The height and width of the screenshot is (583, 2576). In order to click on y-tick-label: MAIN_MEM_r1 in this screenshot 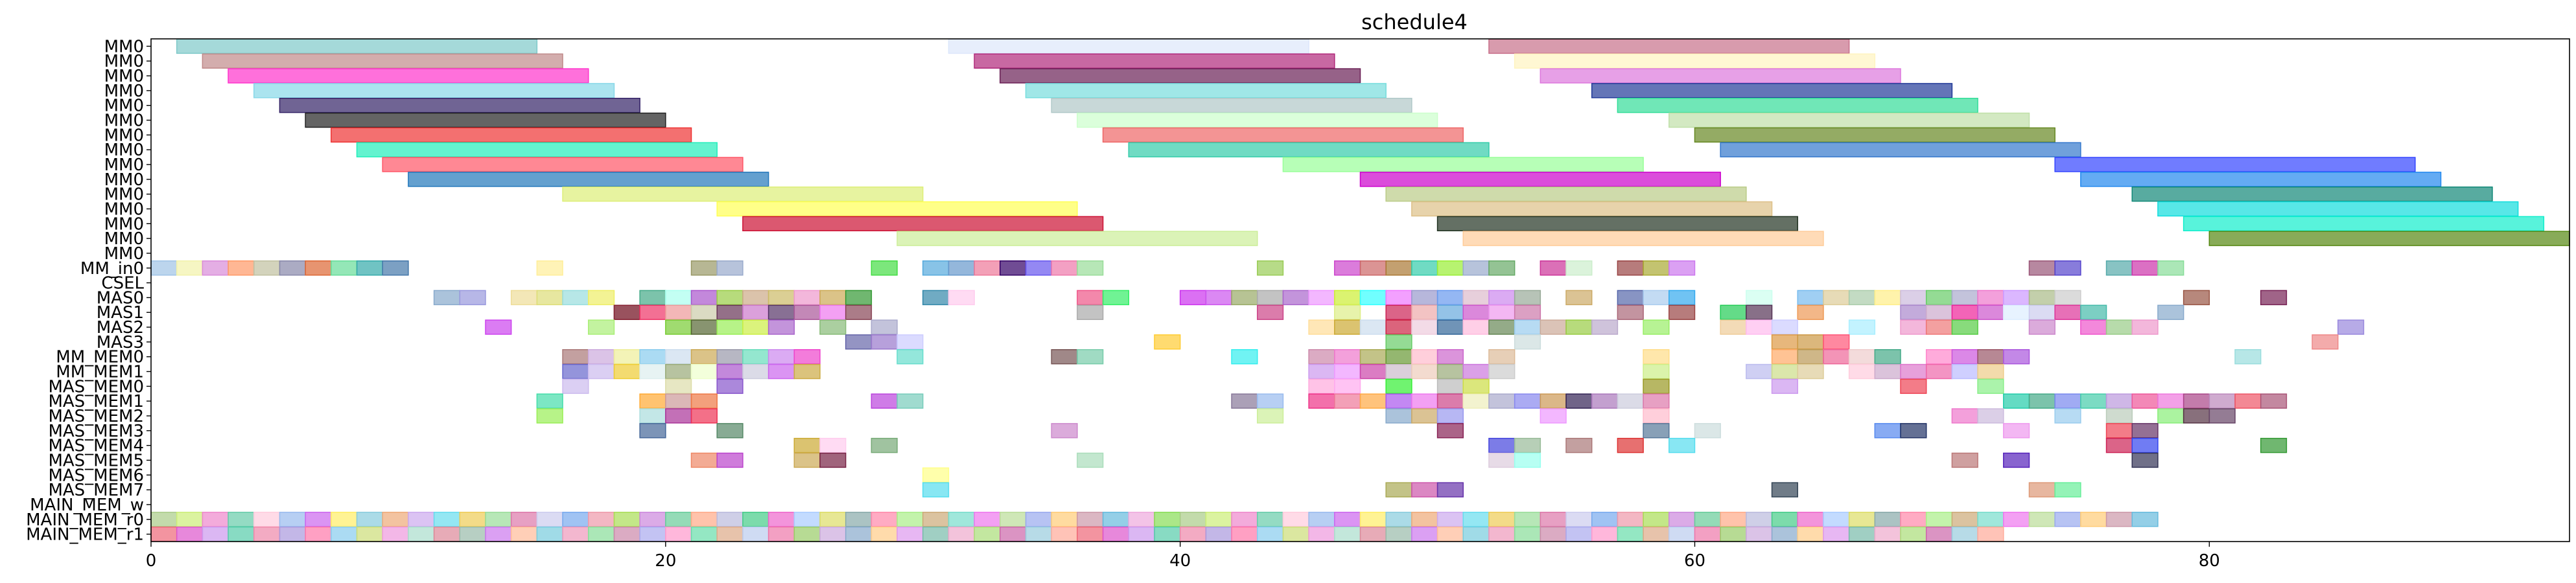, I will do `click(85, 535)`.